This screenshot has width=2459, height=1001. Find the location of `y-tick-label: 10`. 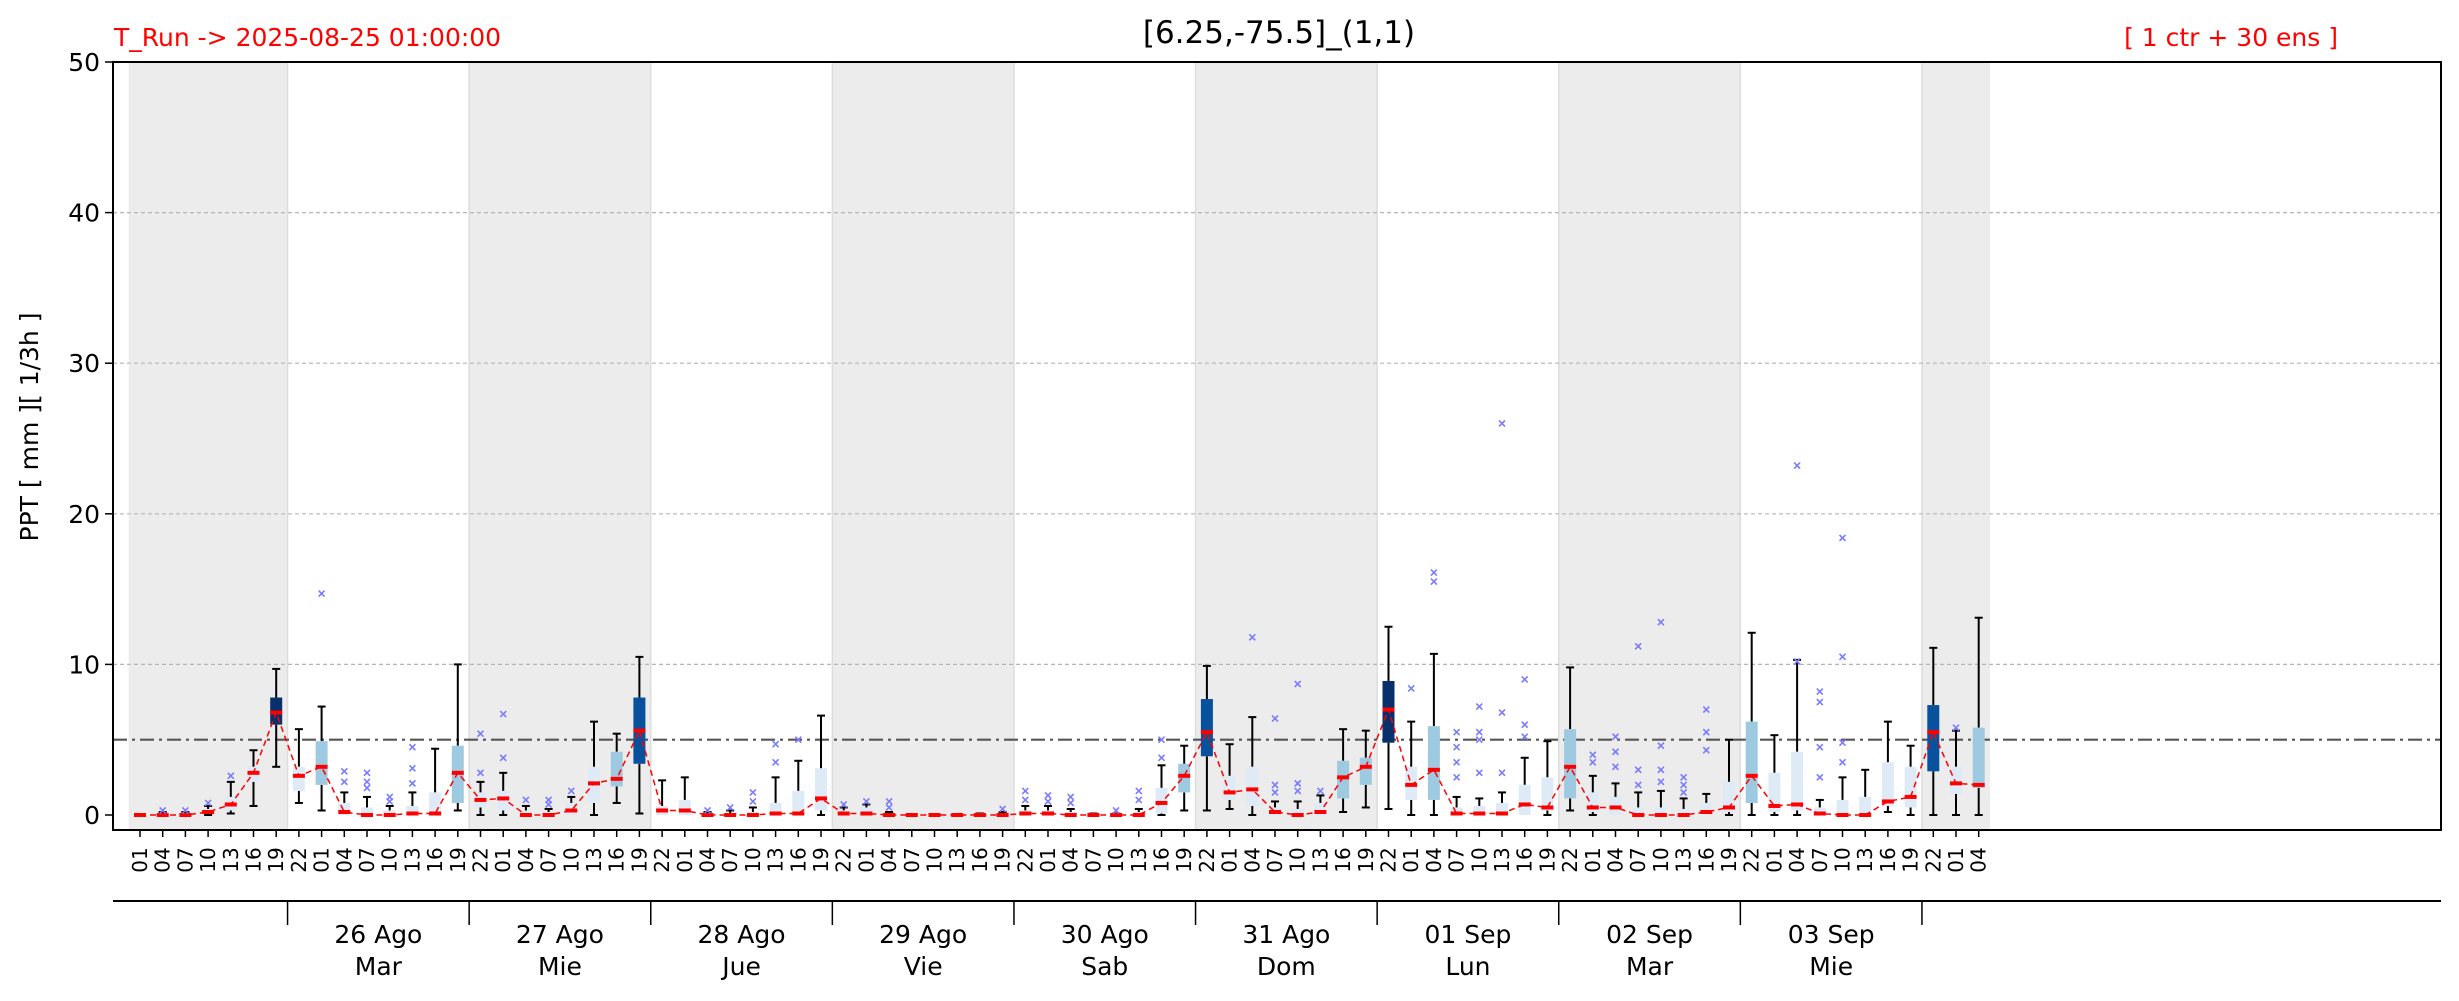

y-tick-label: 10 is located at coordinates (84, 664).